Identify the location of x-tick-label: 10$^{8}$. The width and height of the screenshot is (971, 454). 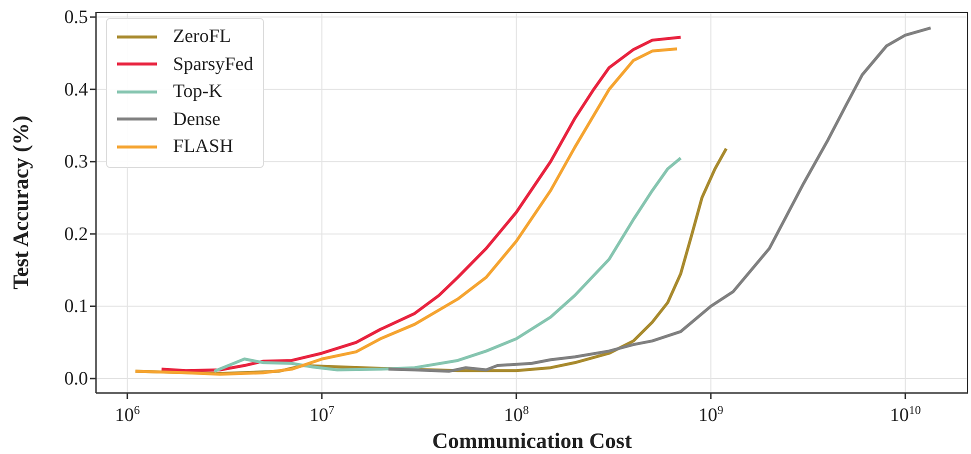
(516, 414).